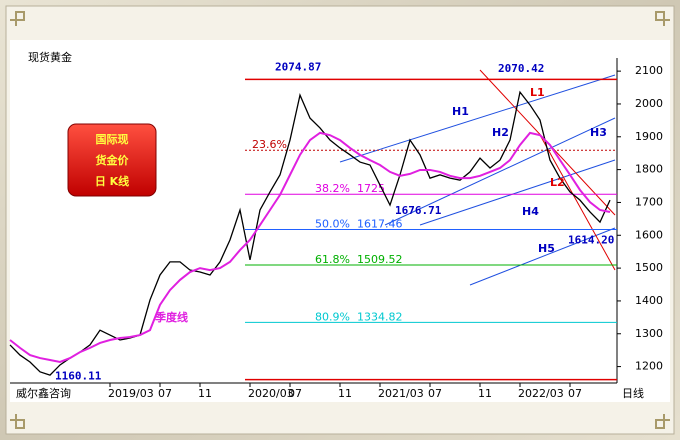 This screenshot has height=440, width=680. What do you see at coordinates (460, 111) in the screenshot?
I see `channel-label: H1` at bounding box center [460, 111].